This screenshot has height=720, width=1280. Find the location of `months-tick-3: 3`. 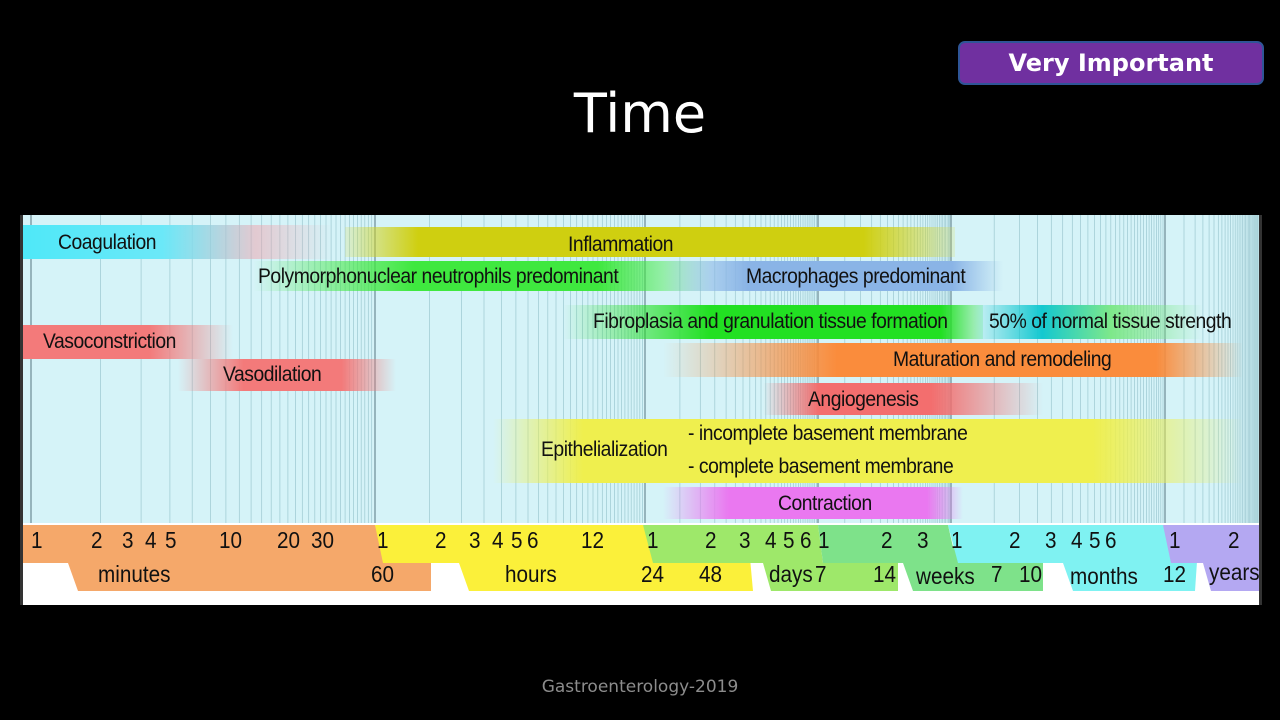

months-tick-3: 3 is located at coordinates (1051, 540).